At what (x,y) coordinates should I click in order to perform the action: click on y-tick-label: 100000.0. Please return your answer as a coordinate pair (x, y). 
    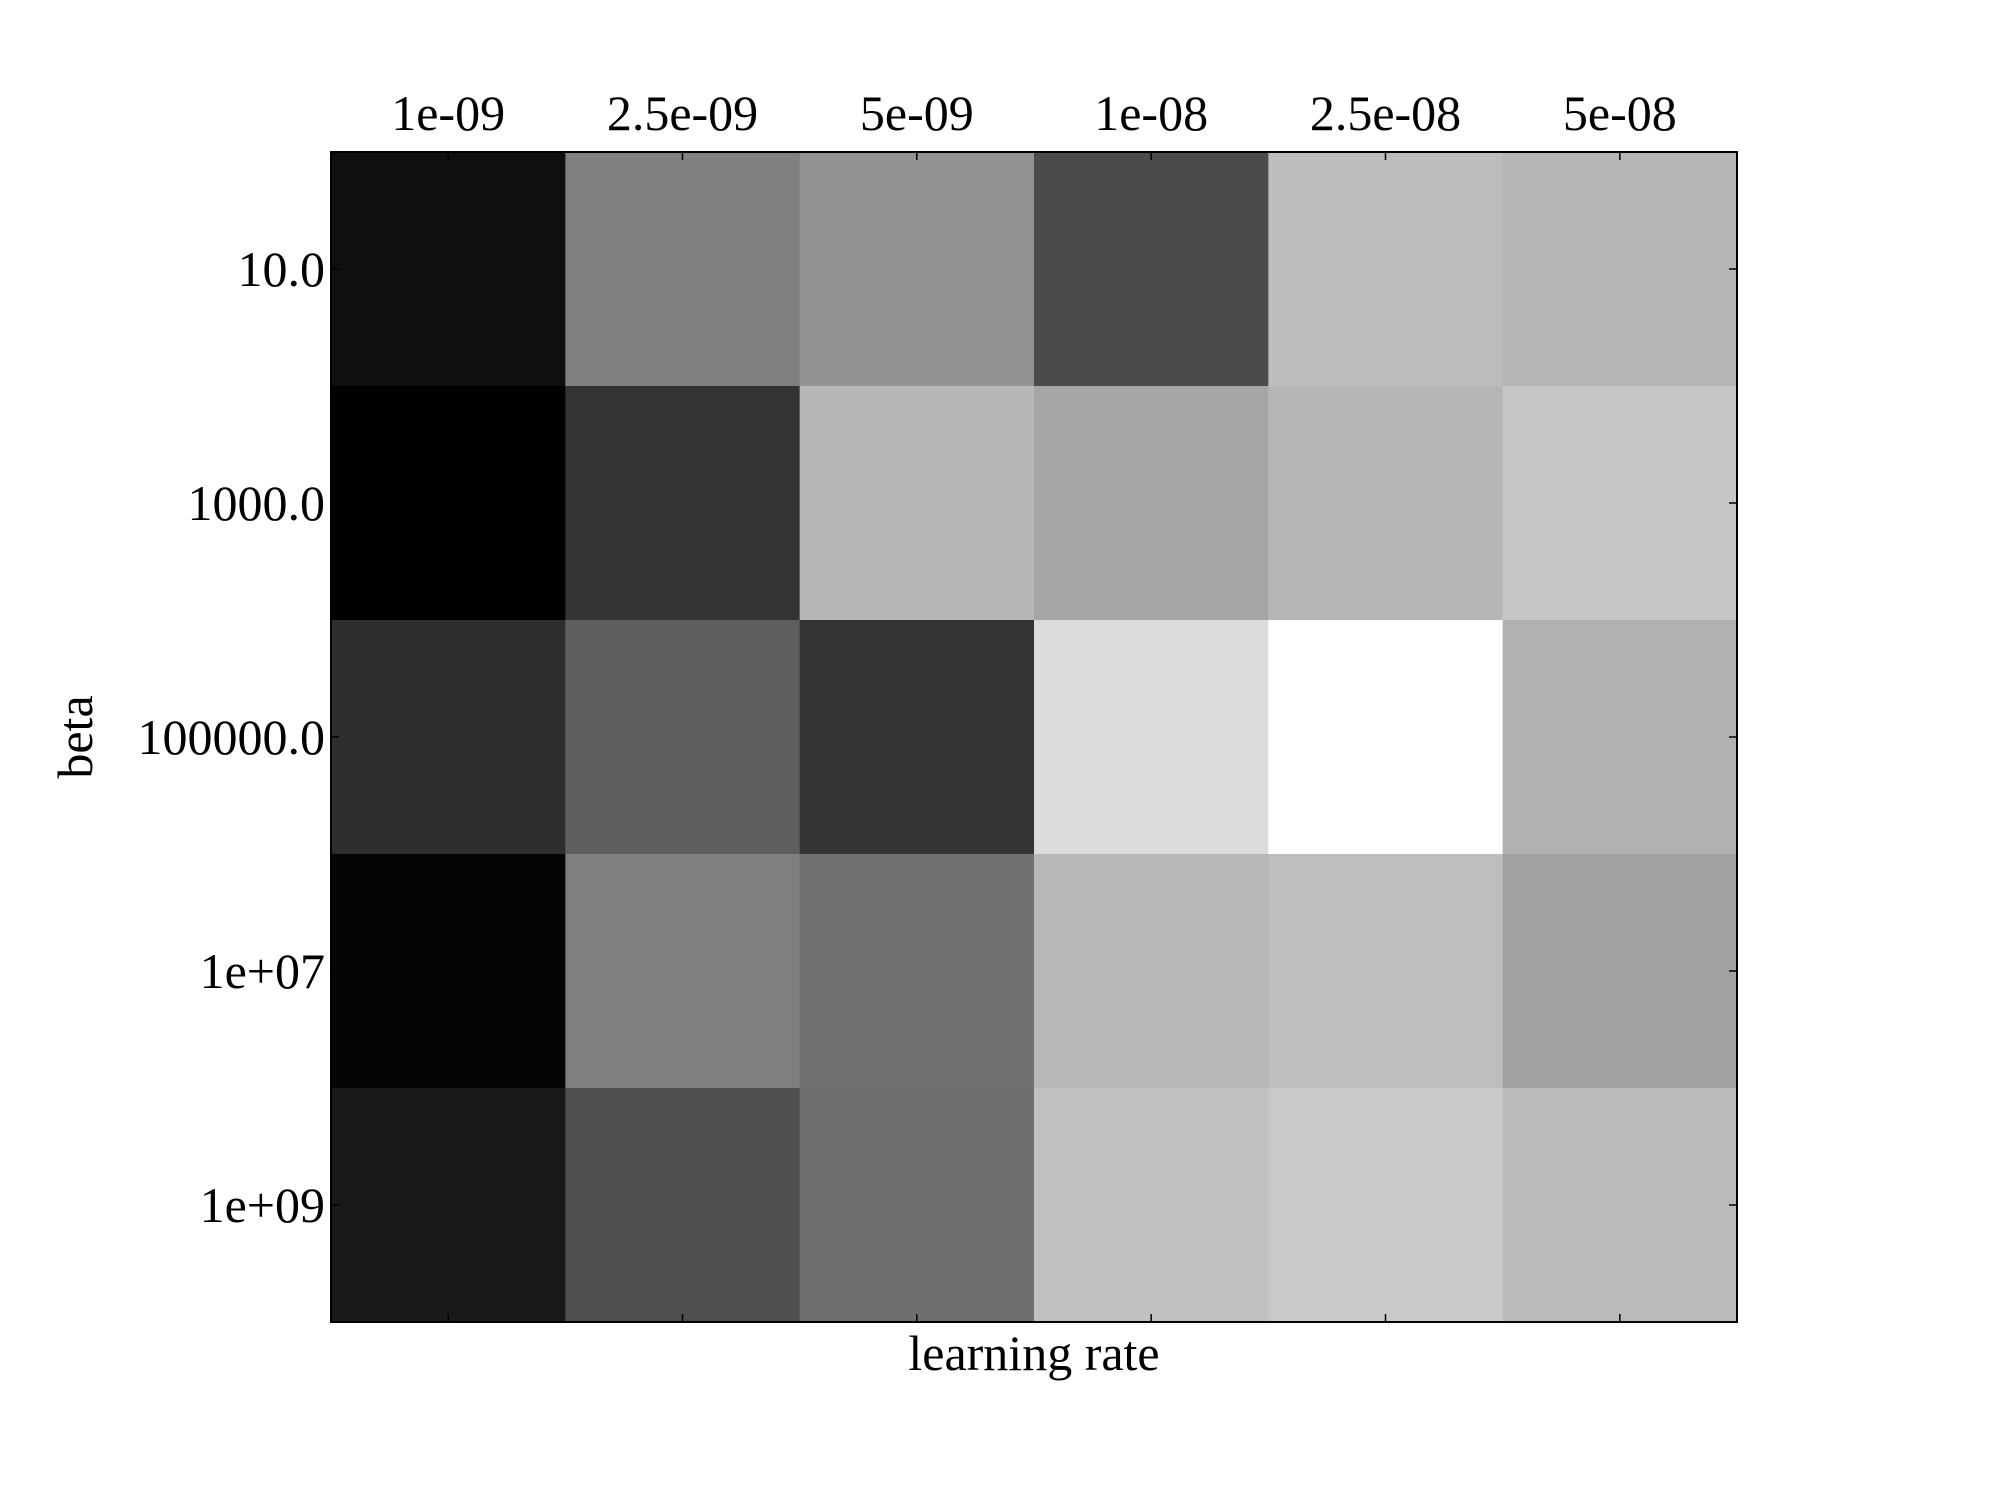
    Looking at the image, I should click on (232, 737).